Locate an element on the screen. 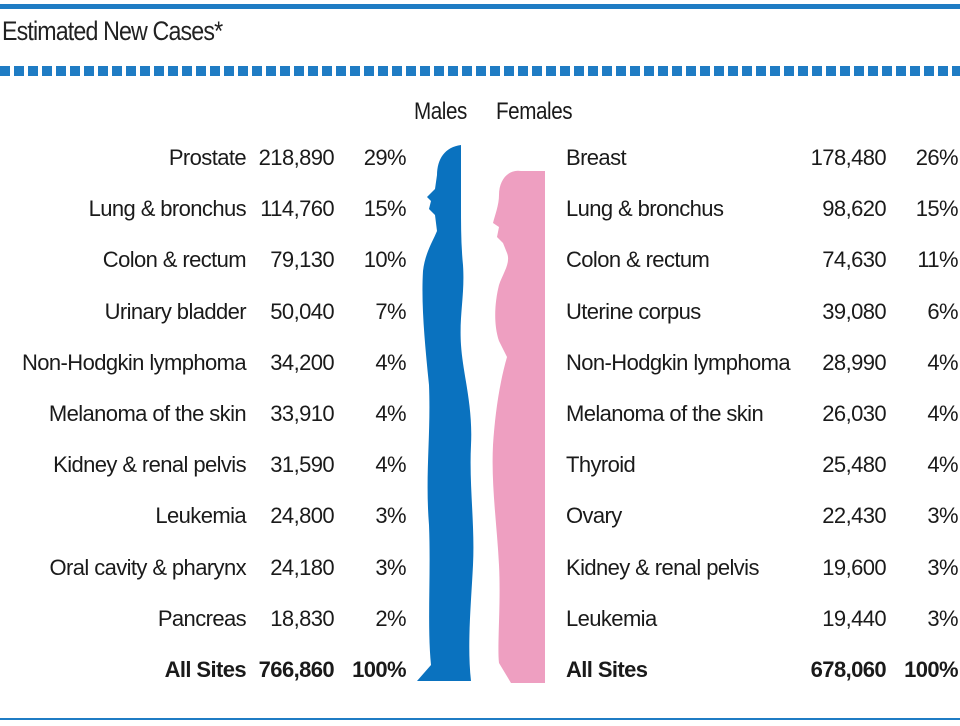 This screenshot has height=726, width=960. female-site-name: All Sites is located at coordinates (607, 669).